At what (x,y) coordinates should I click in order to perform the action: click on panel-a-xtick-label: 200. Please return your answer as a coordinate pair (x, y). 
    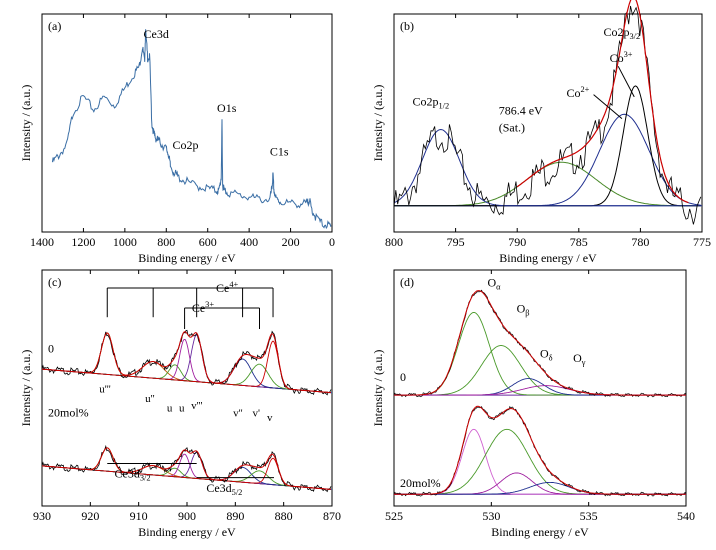
    Looking at the image, I should click on (291, 242).